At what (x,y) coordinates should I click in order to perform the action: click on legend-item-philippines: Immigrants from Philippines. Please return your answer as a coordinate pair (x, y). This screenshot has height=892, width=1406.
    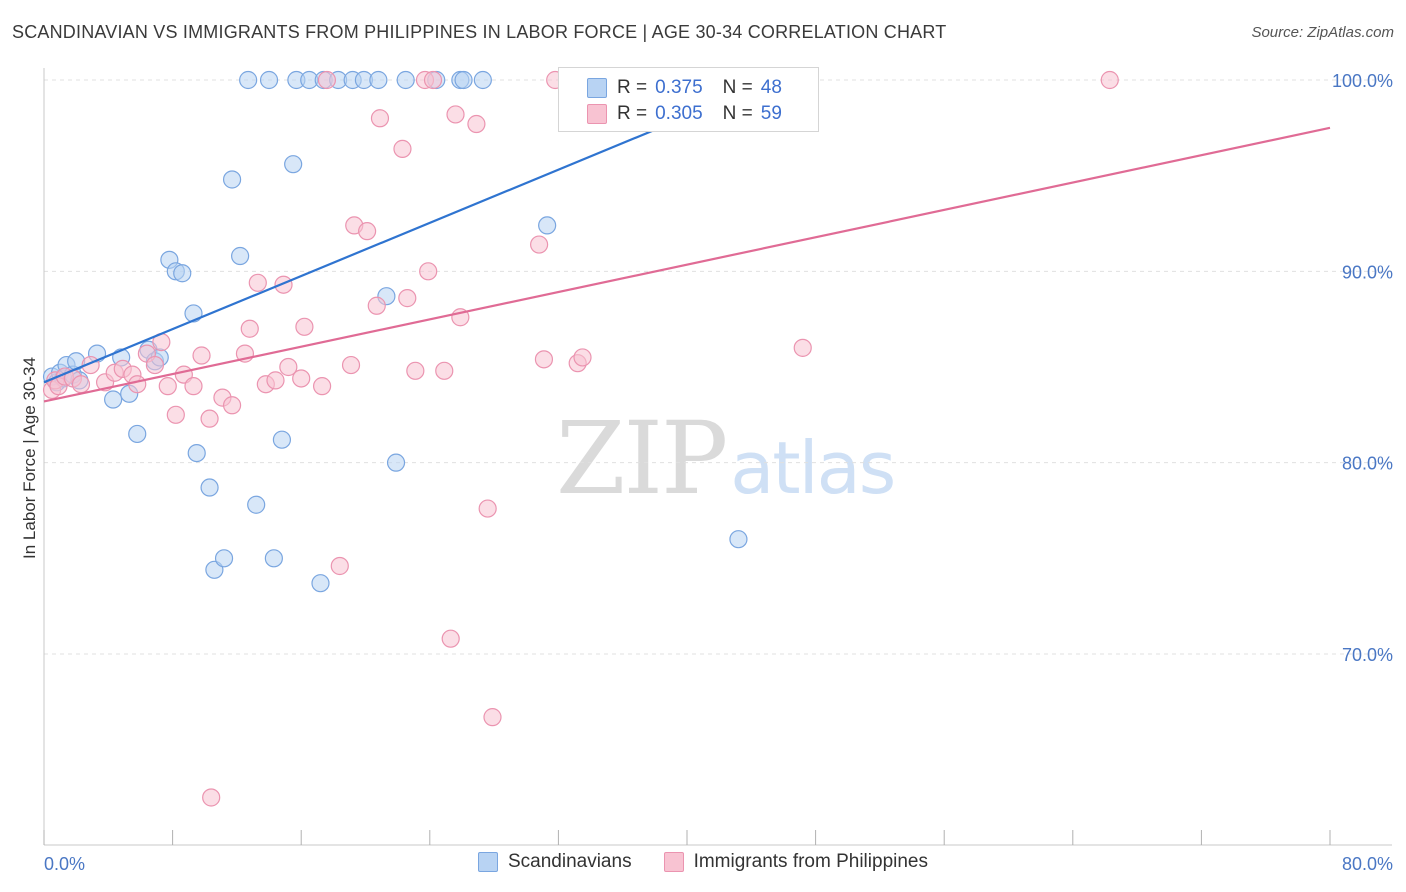
    Looking at the image, I should click on (795, 862).